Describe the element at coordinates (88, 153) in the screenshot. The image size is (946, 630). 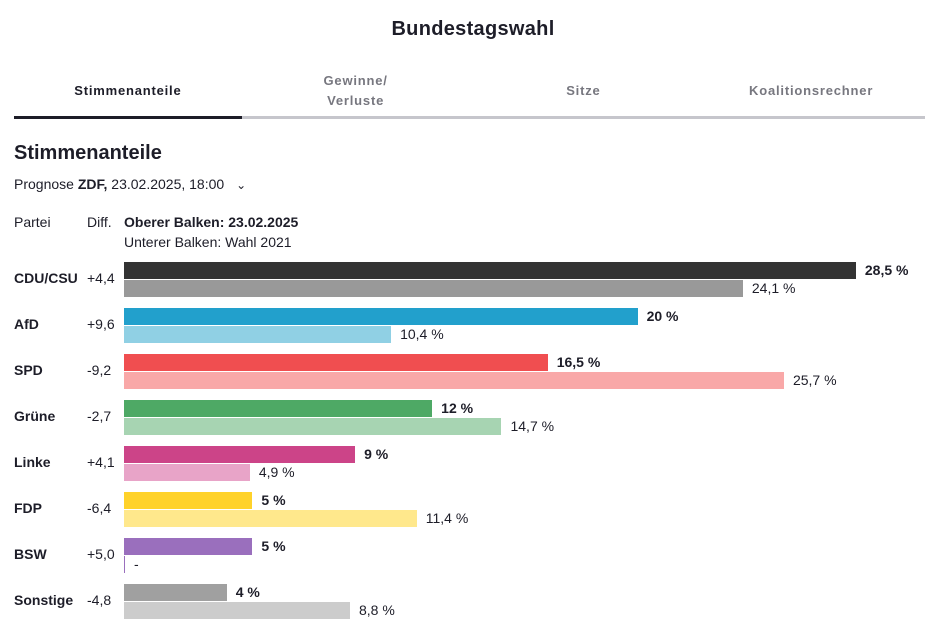
I see `section-title: Stimmenanteile` at that location.